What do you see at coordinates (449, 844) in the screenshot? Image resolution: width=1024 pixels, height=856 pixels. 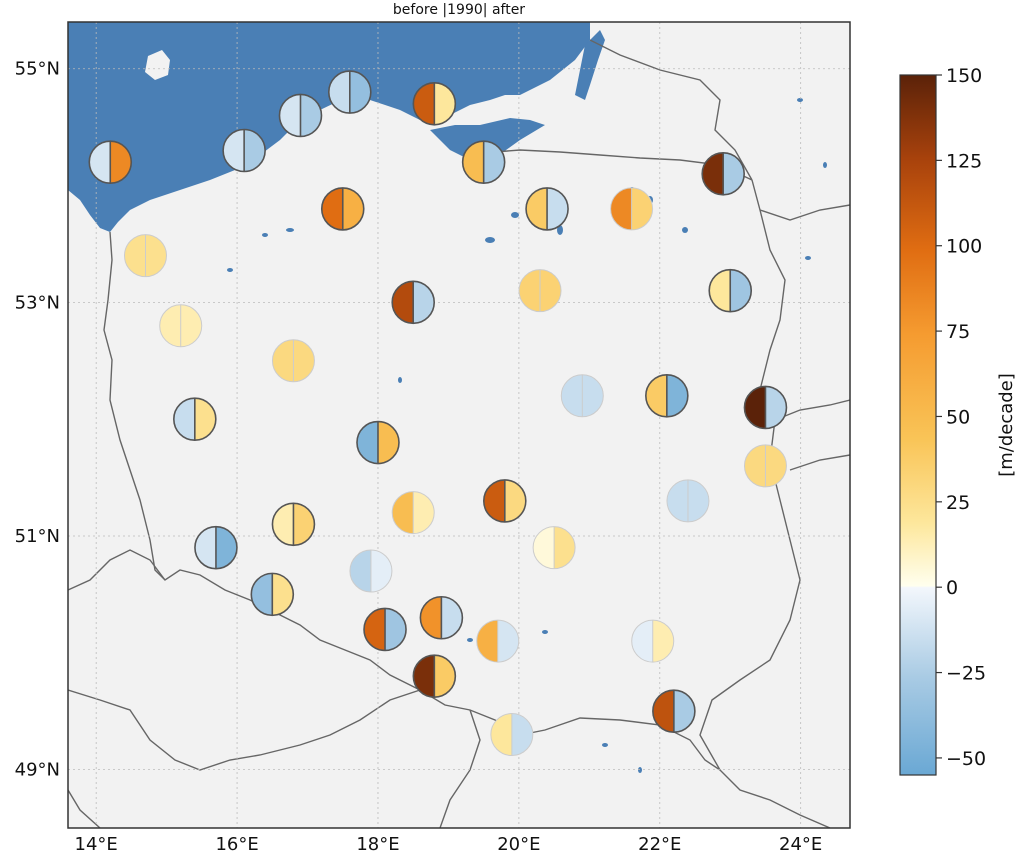 I see `longitude-ticks: 14°E 16°E 18°E 20°E 22°E 24°E` at bounding box center [449, 844].